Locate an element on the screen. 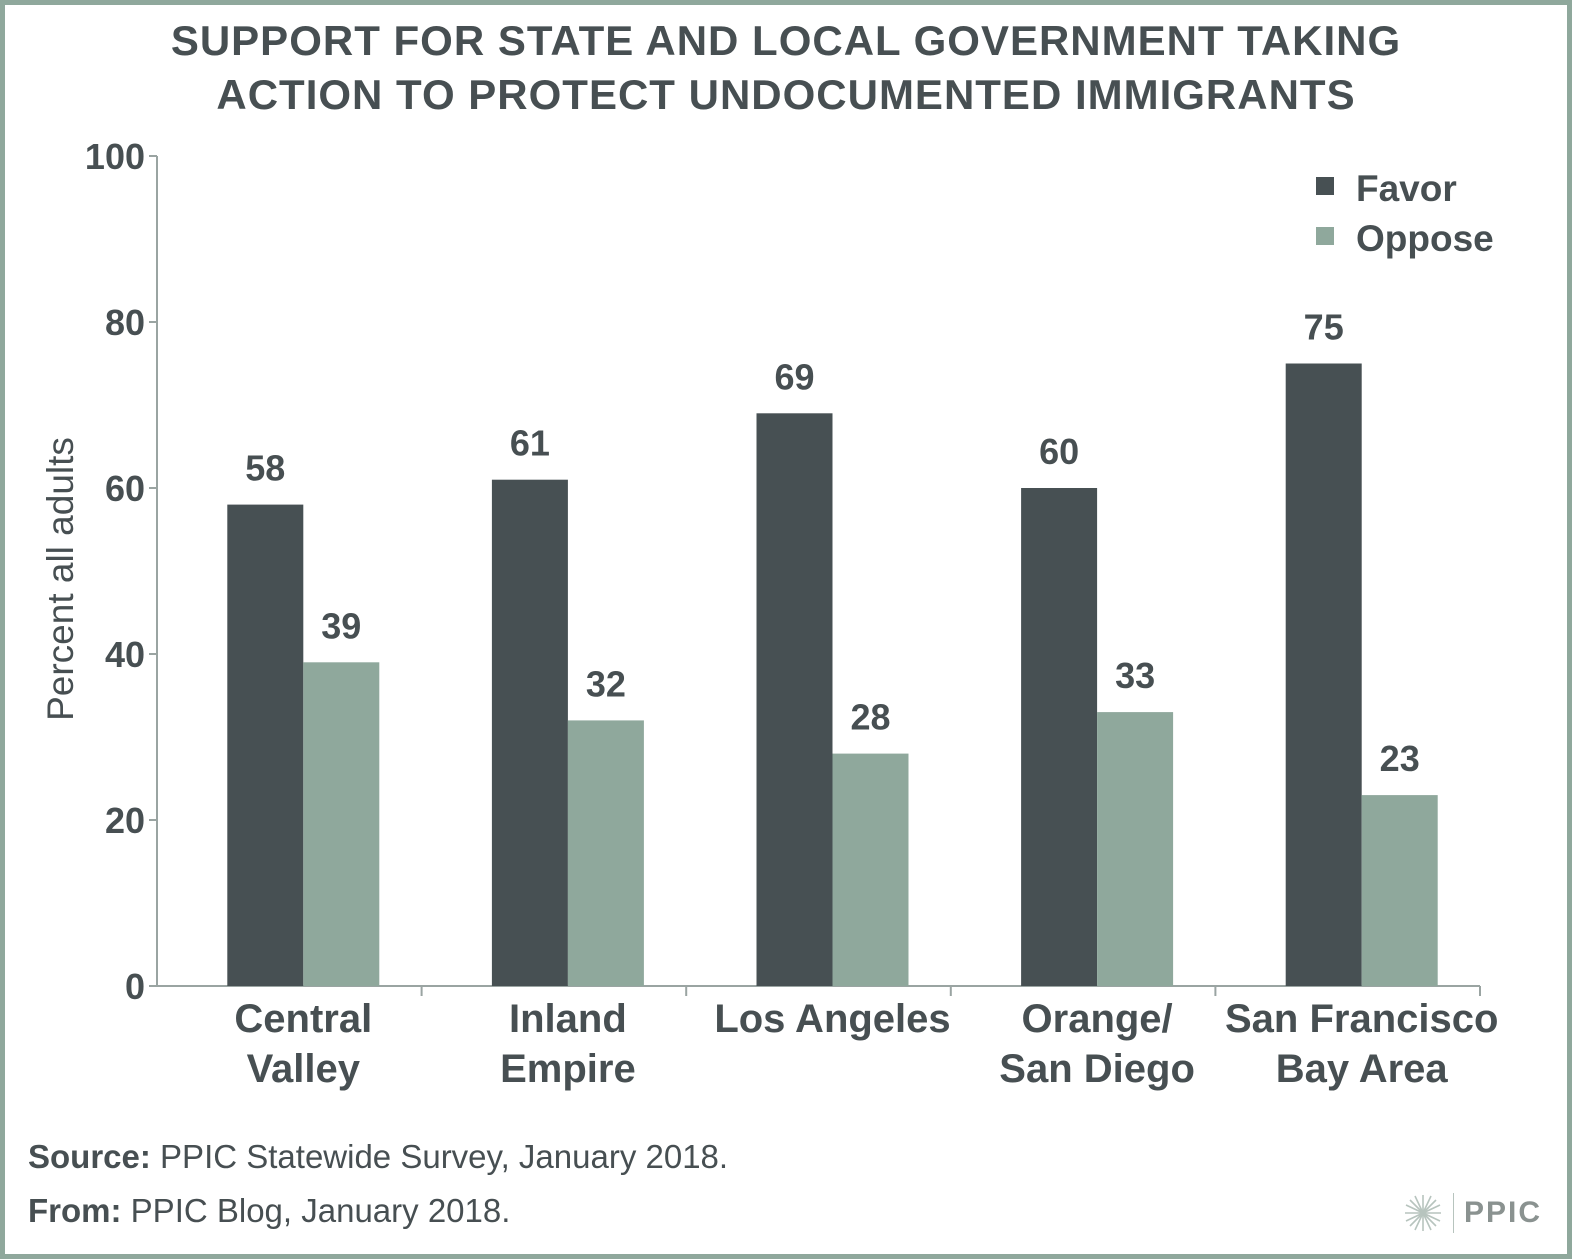 This screenshot has width=1572, height=1259. y-tick-label: 0 is located at coordinates (135, 986).